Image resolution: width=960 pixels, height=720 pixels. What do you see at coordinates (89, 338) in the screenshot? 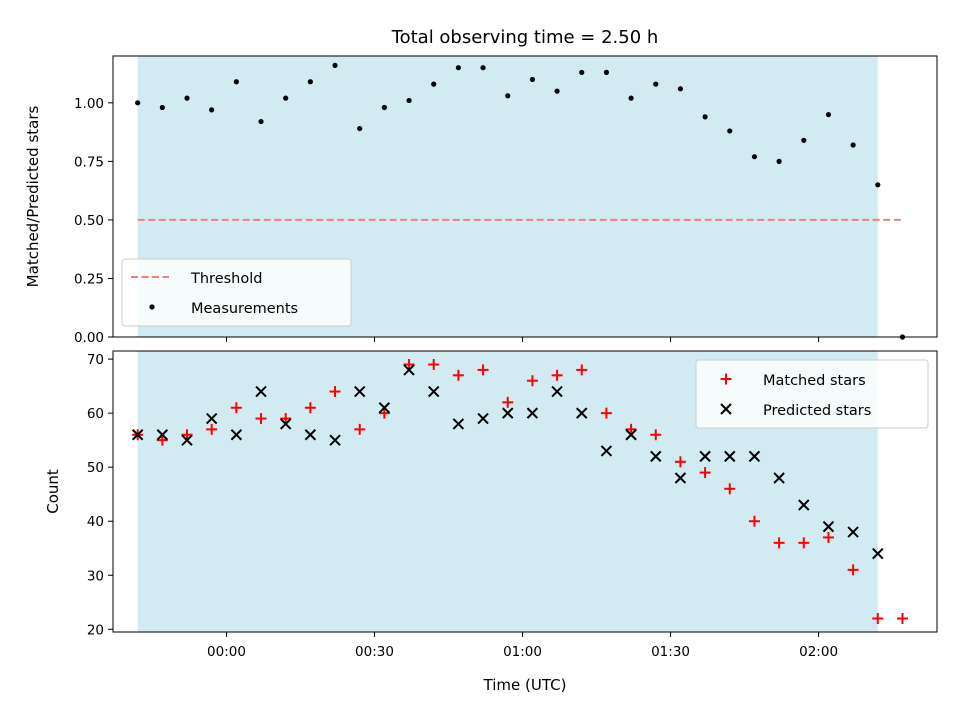
I see `y-tick-label: 0.00` at bounding box center [89, 338].